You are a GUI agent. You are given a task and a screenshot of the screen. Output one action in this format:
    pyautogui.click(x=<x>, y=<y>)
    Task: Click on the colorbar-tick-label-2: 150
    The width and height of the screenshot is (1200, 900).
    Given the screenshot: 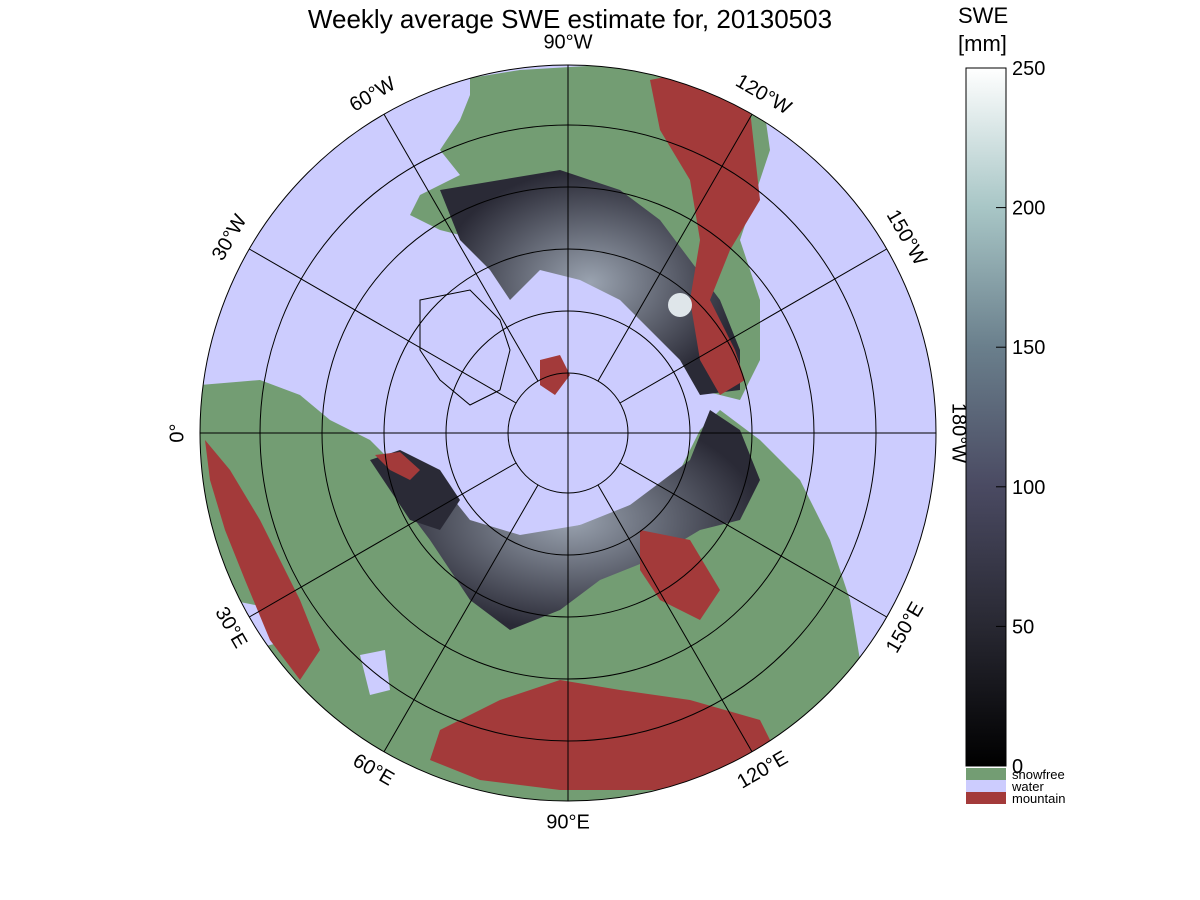 What is the action you would take?
    pyautogui.click(x=1028, y=348)
    